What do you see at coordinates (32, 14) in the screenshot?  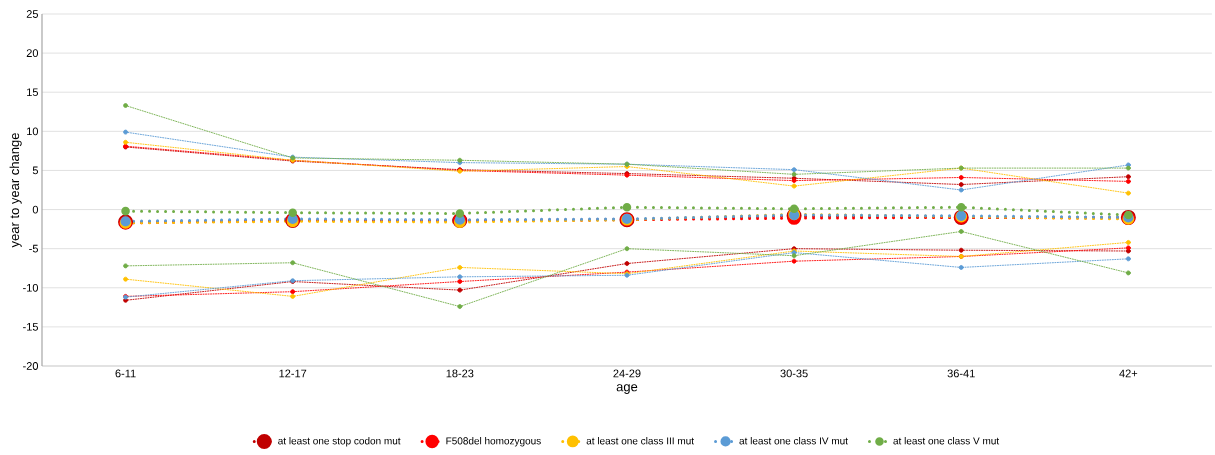 I see `y-tick-label: 25` at bounding box center [32, 14].